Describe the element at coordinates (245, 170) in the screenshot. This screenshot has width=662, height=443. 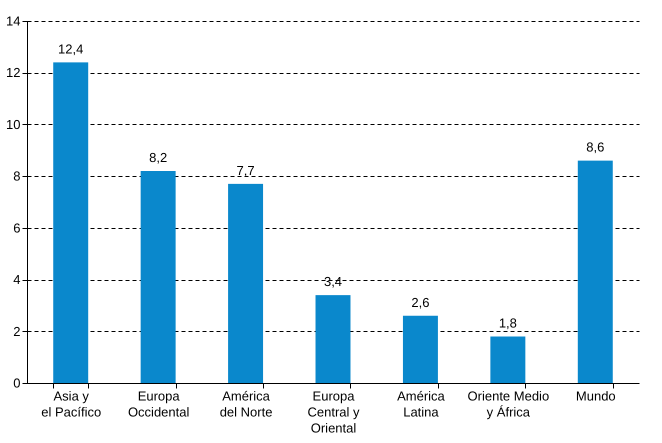
I see `data-label: 7,7` at that location.